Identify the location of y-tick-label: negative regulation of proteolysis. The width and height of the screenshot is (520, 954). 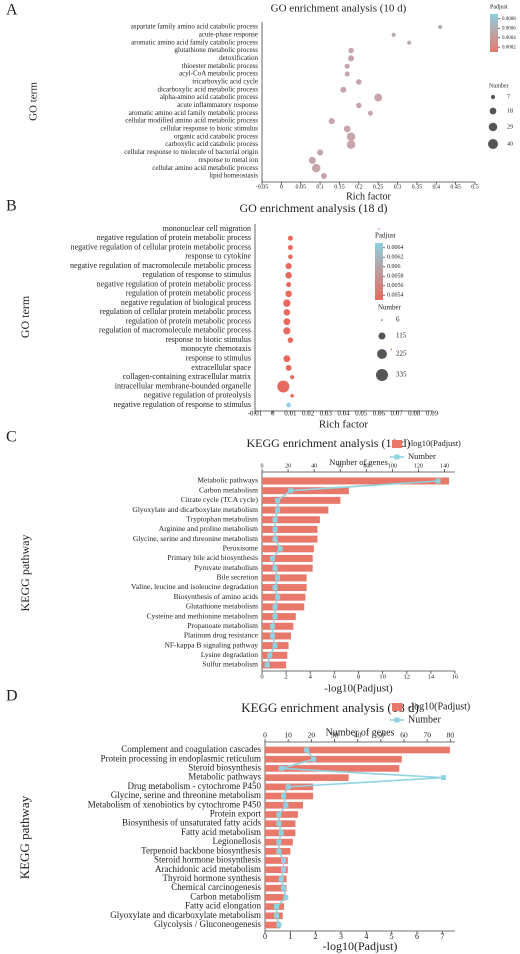
(197, 395).